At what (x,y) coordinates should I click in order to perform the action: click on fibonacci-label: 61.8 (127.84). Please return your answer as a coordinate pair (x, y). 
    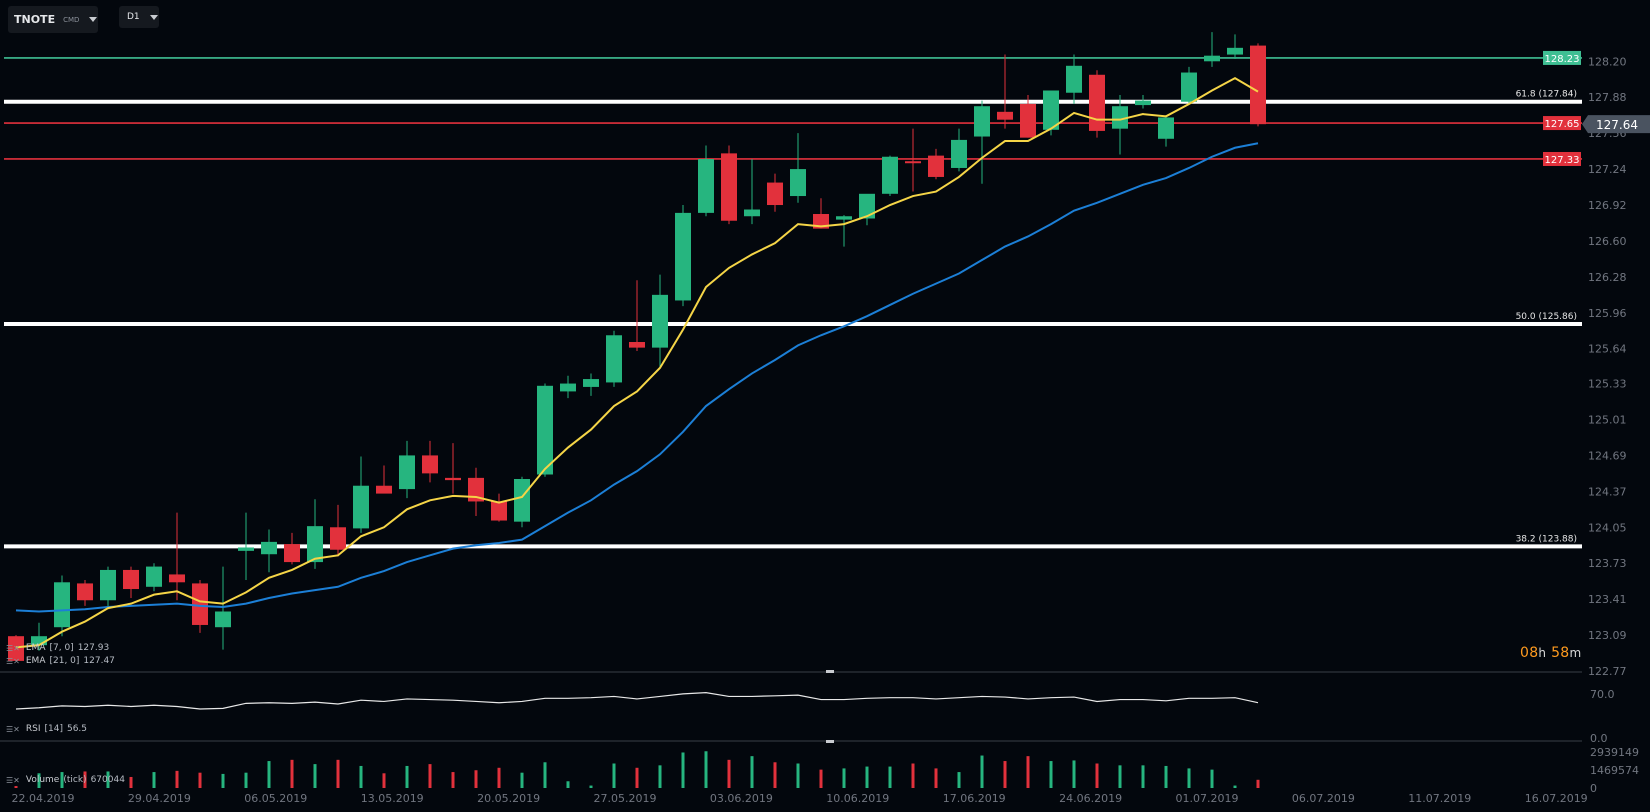
    Looking at the image, I should click on (1546, 95).